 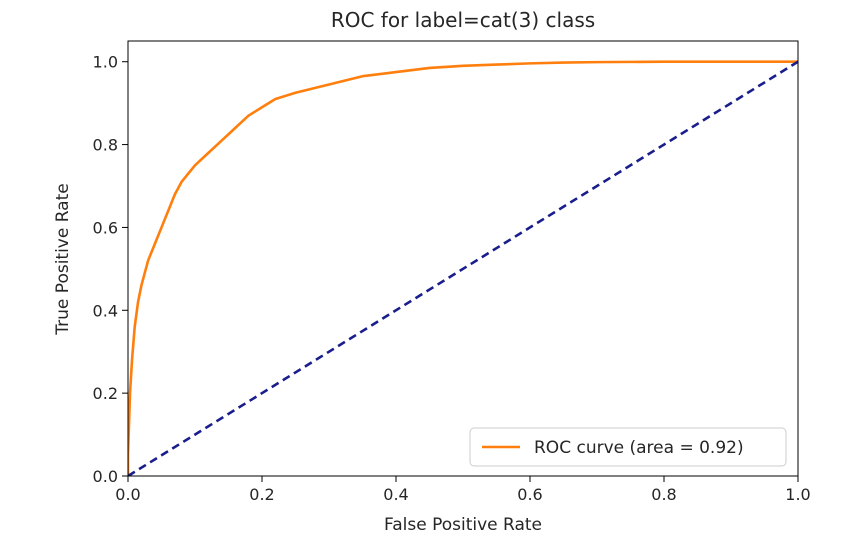 I want to click on y-axis-label: True Positive Rate, so click(x=63, y=259).